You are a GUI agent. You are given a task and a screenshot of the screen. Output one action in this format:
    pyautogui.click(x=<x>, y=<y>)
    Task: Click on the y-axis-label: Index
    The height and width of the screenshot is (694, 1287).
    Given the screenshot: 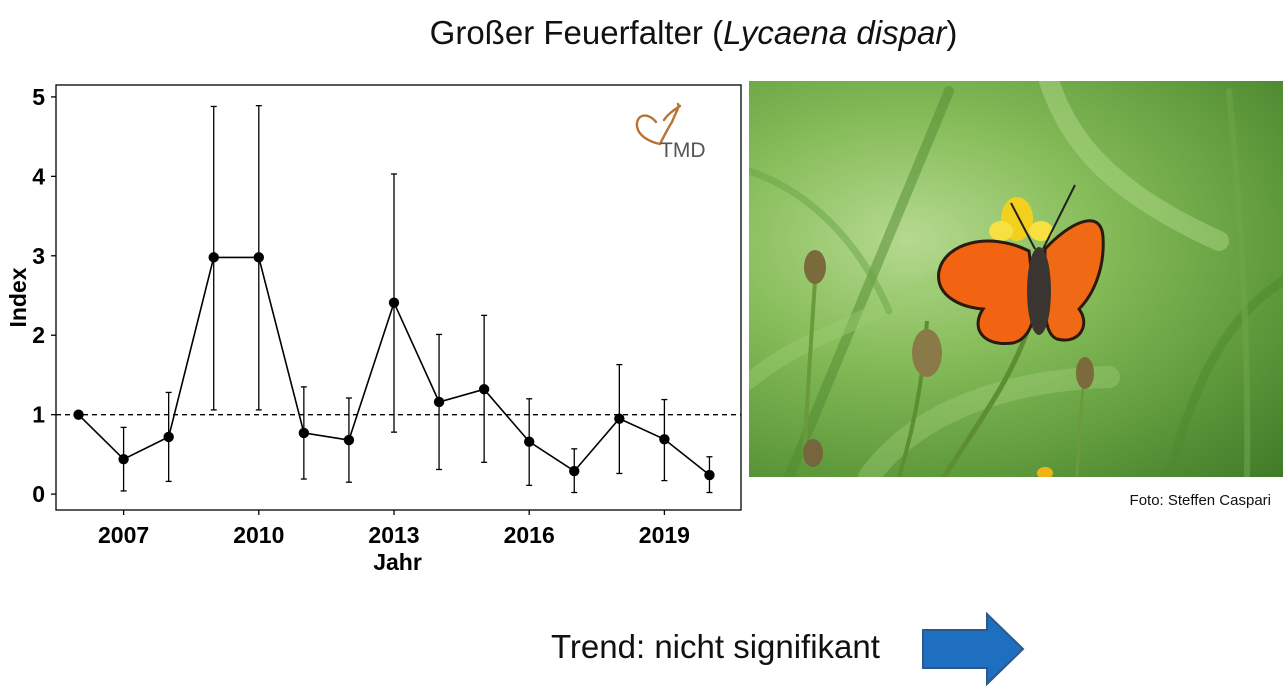 What is the action you would take?
    pyautogui.click(x=18, y=297)
    